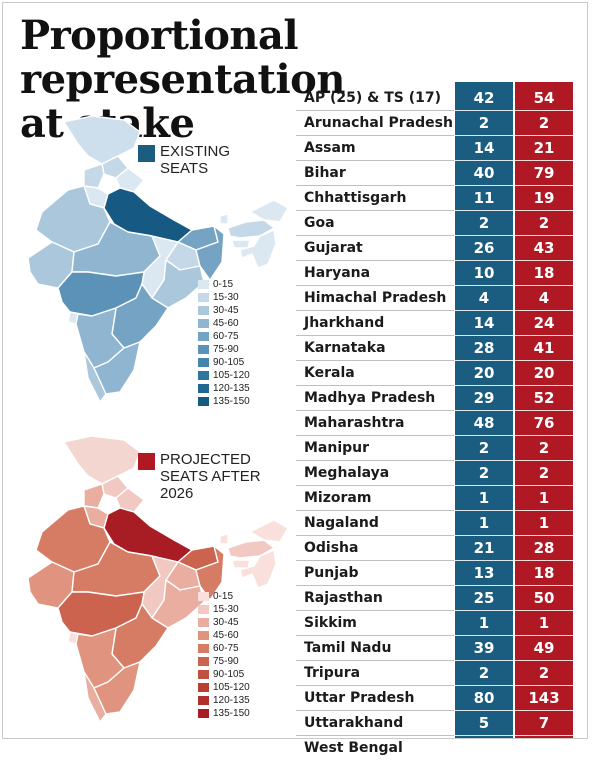  Describe the element at coordinates (544, 748) in the screenshot. I see `projected-seats-value: 60` at that location.